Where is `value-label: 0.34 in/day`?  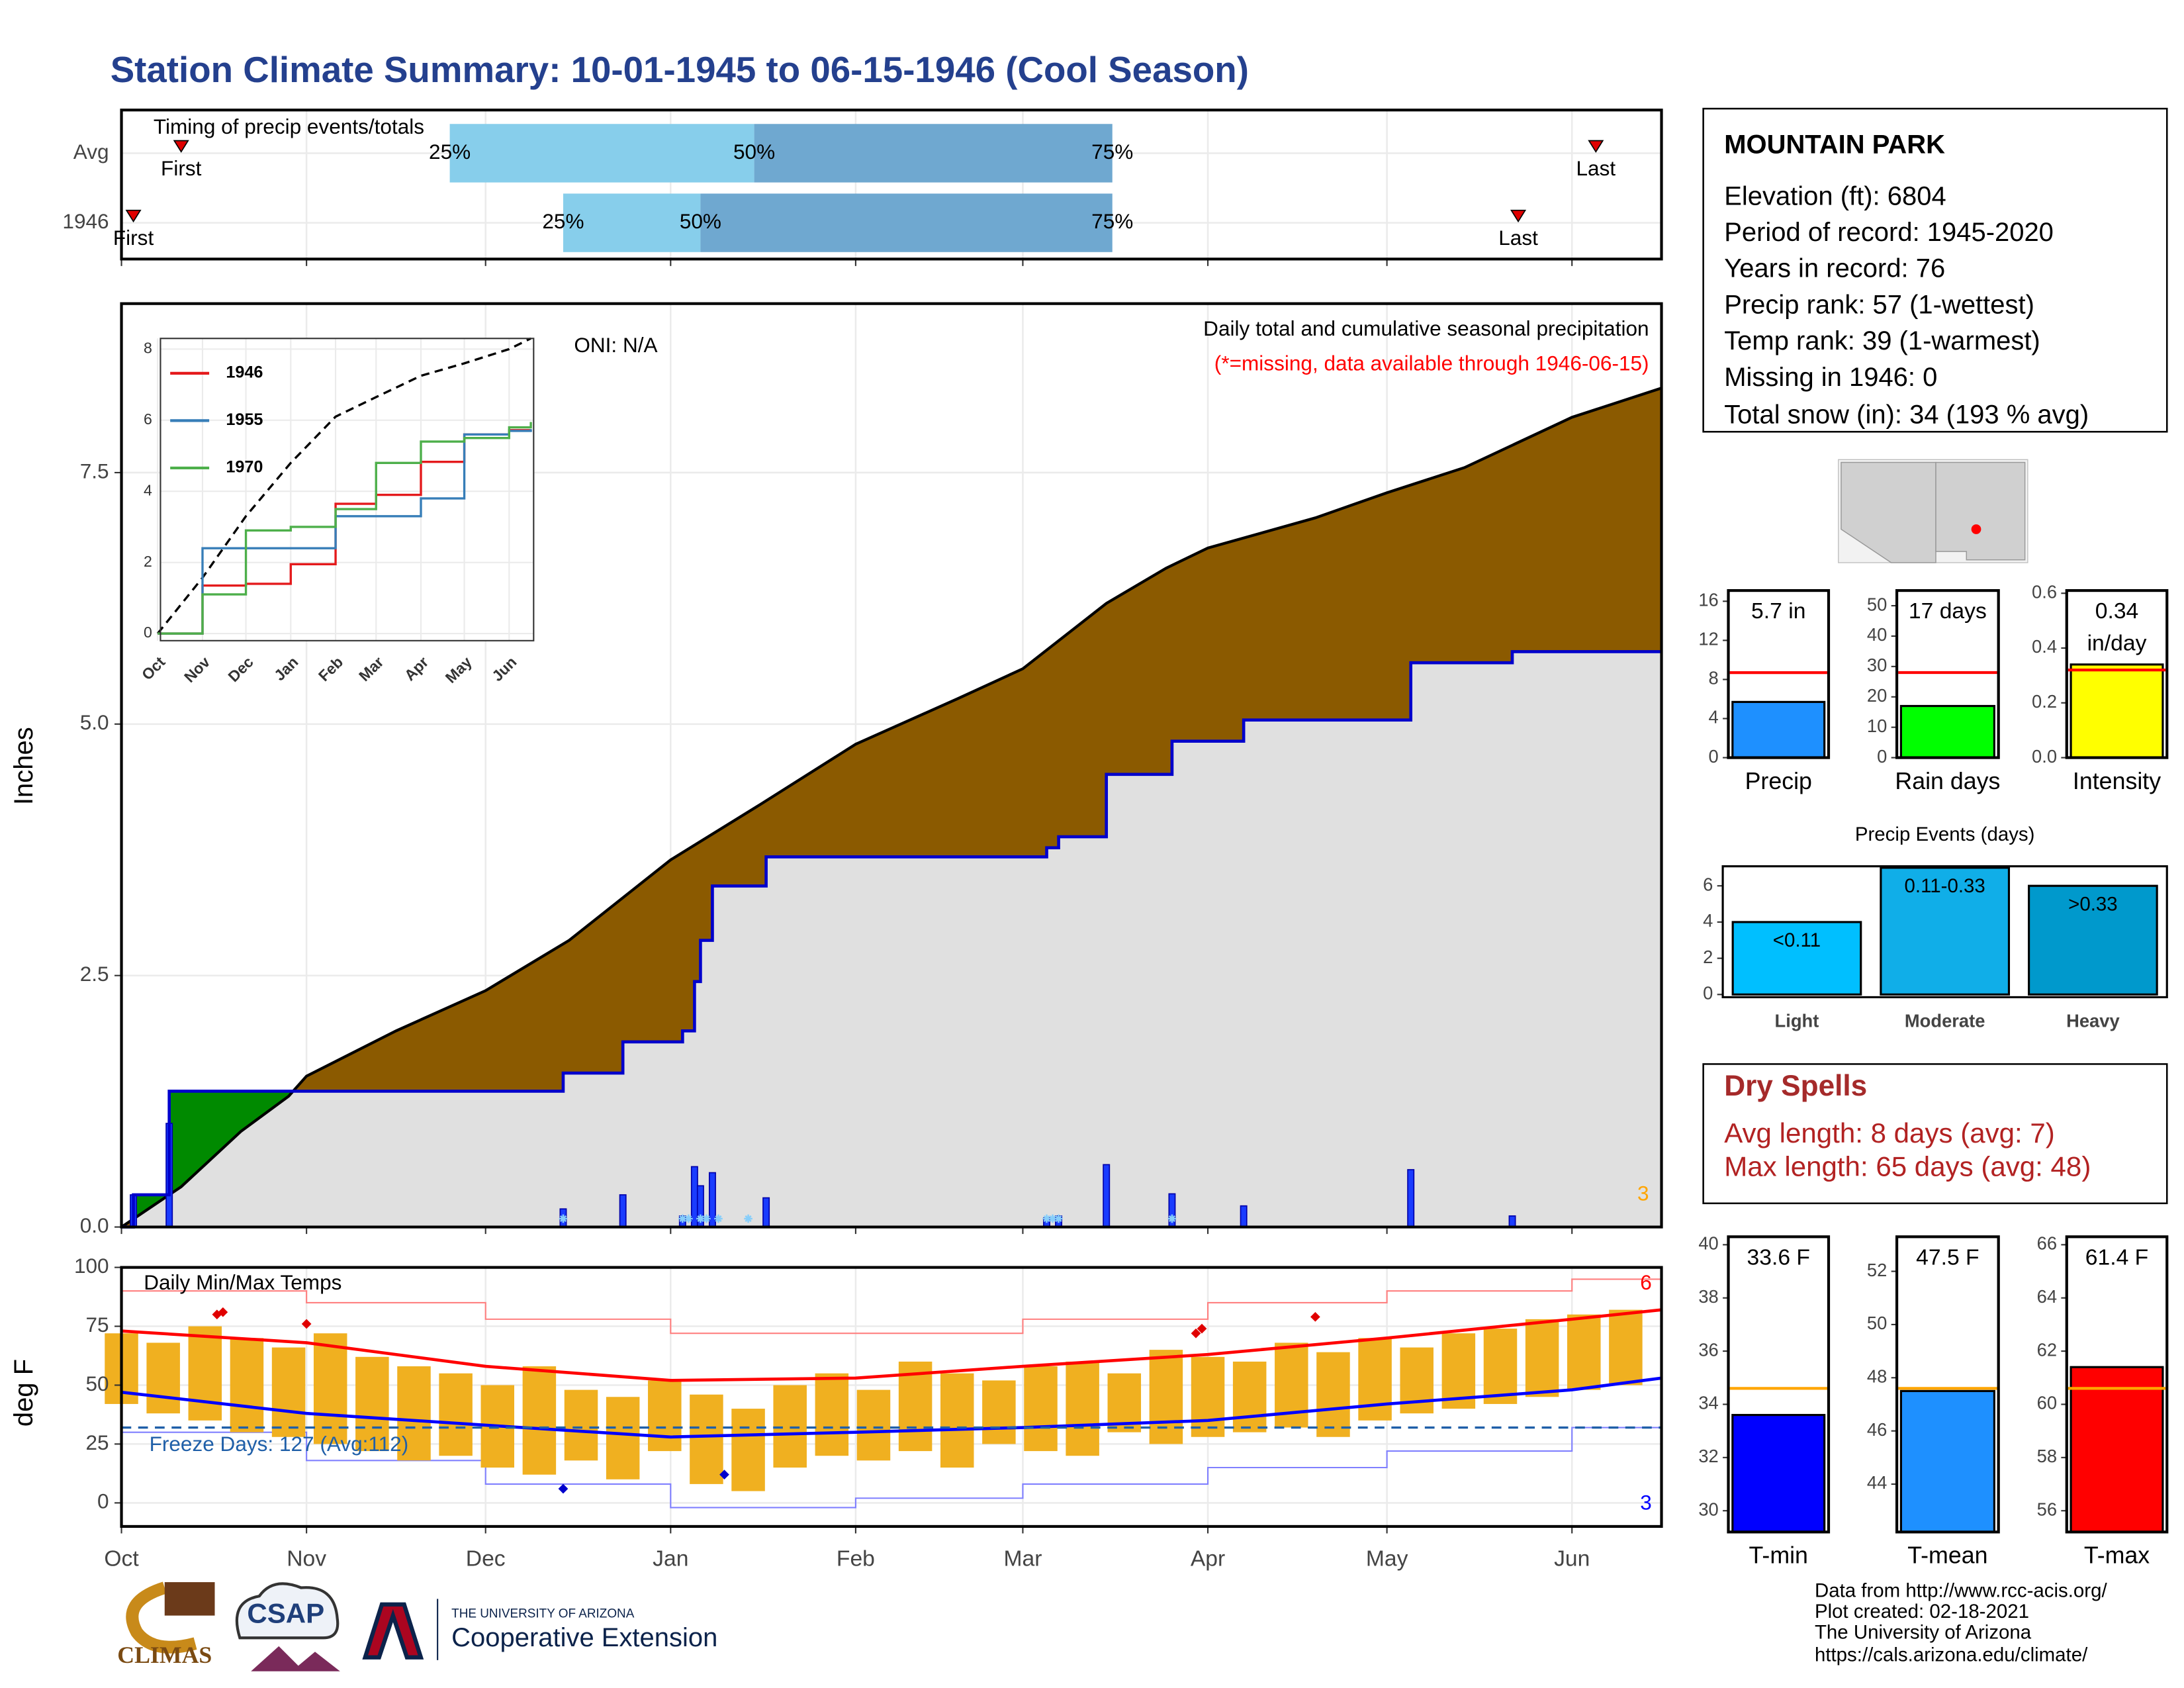 value-label: 0.34 in/day is located at coordinates (2117, 628).